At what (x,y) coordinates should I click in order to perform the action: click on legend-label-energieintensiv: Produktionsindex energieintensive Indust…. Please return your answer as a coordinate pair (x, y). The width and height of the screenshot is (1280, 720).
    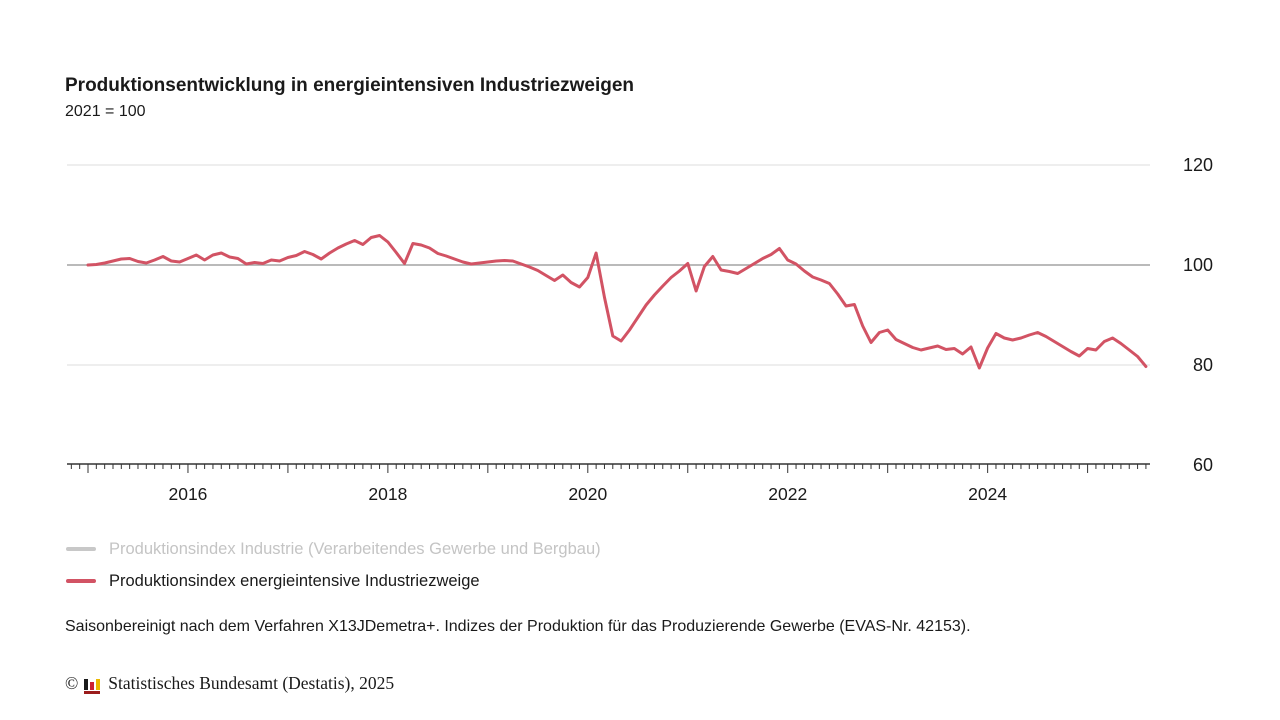
    Looking at the image, I should click on (294, 580).